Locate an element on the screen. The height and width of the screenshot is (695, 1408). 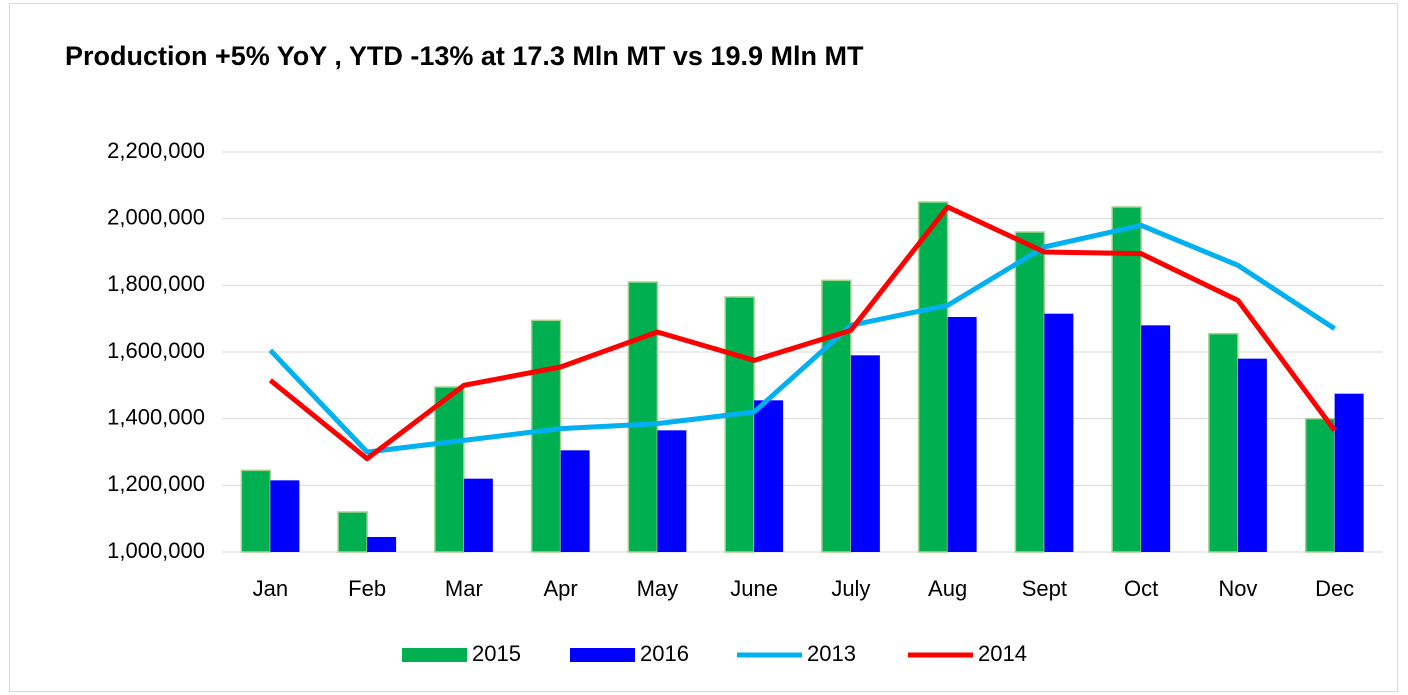
legend-label: 2016 is located at coordinates (664, 653).